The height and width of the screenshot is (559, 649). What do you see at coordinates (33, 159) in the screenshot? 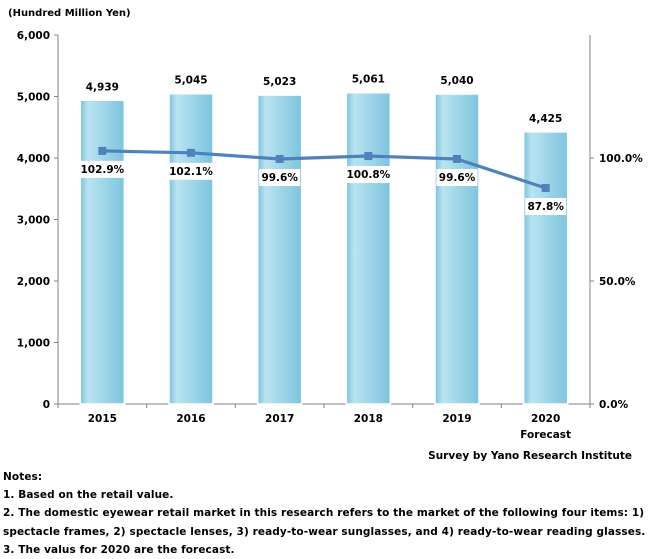
I see `y-tick-label: 4,000` at bounding box center [33, 159].